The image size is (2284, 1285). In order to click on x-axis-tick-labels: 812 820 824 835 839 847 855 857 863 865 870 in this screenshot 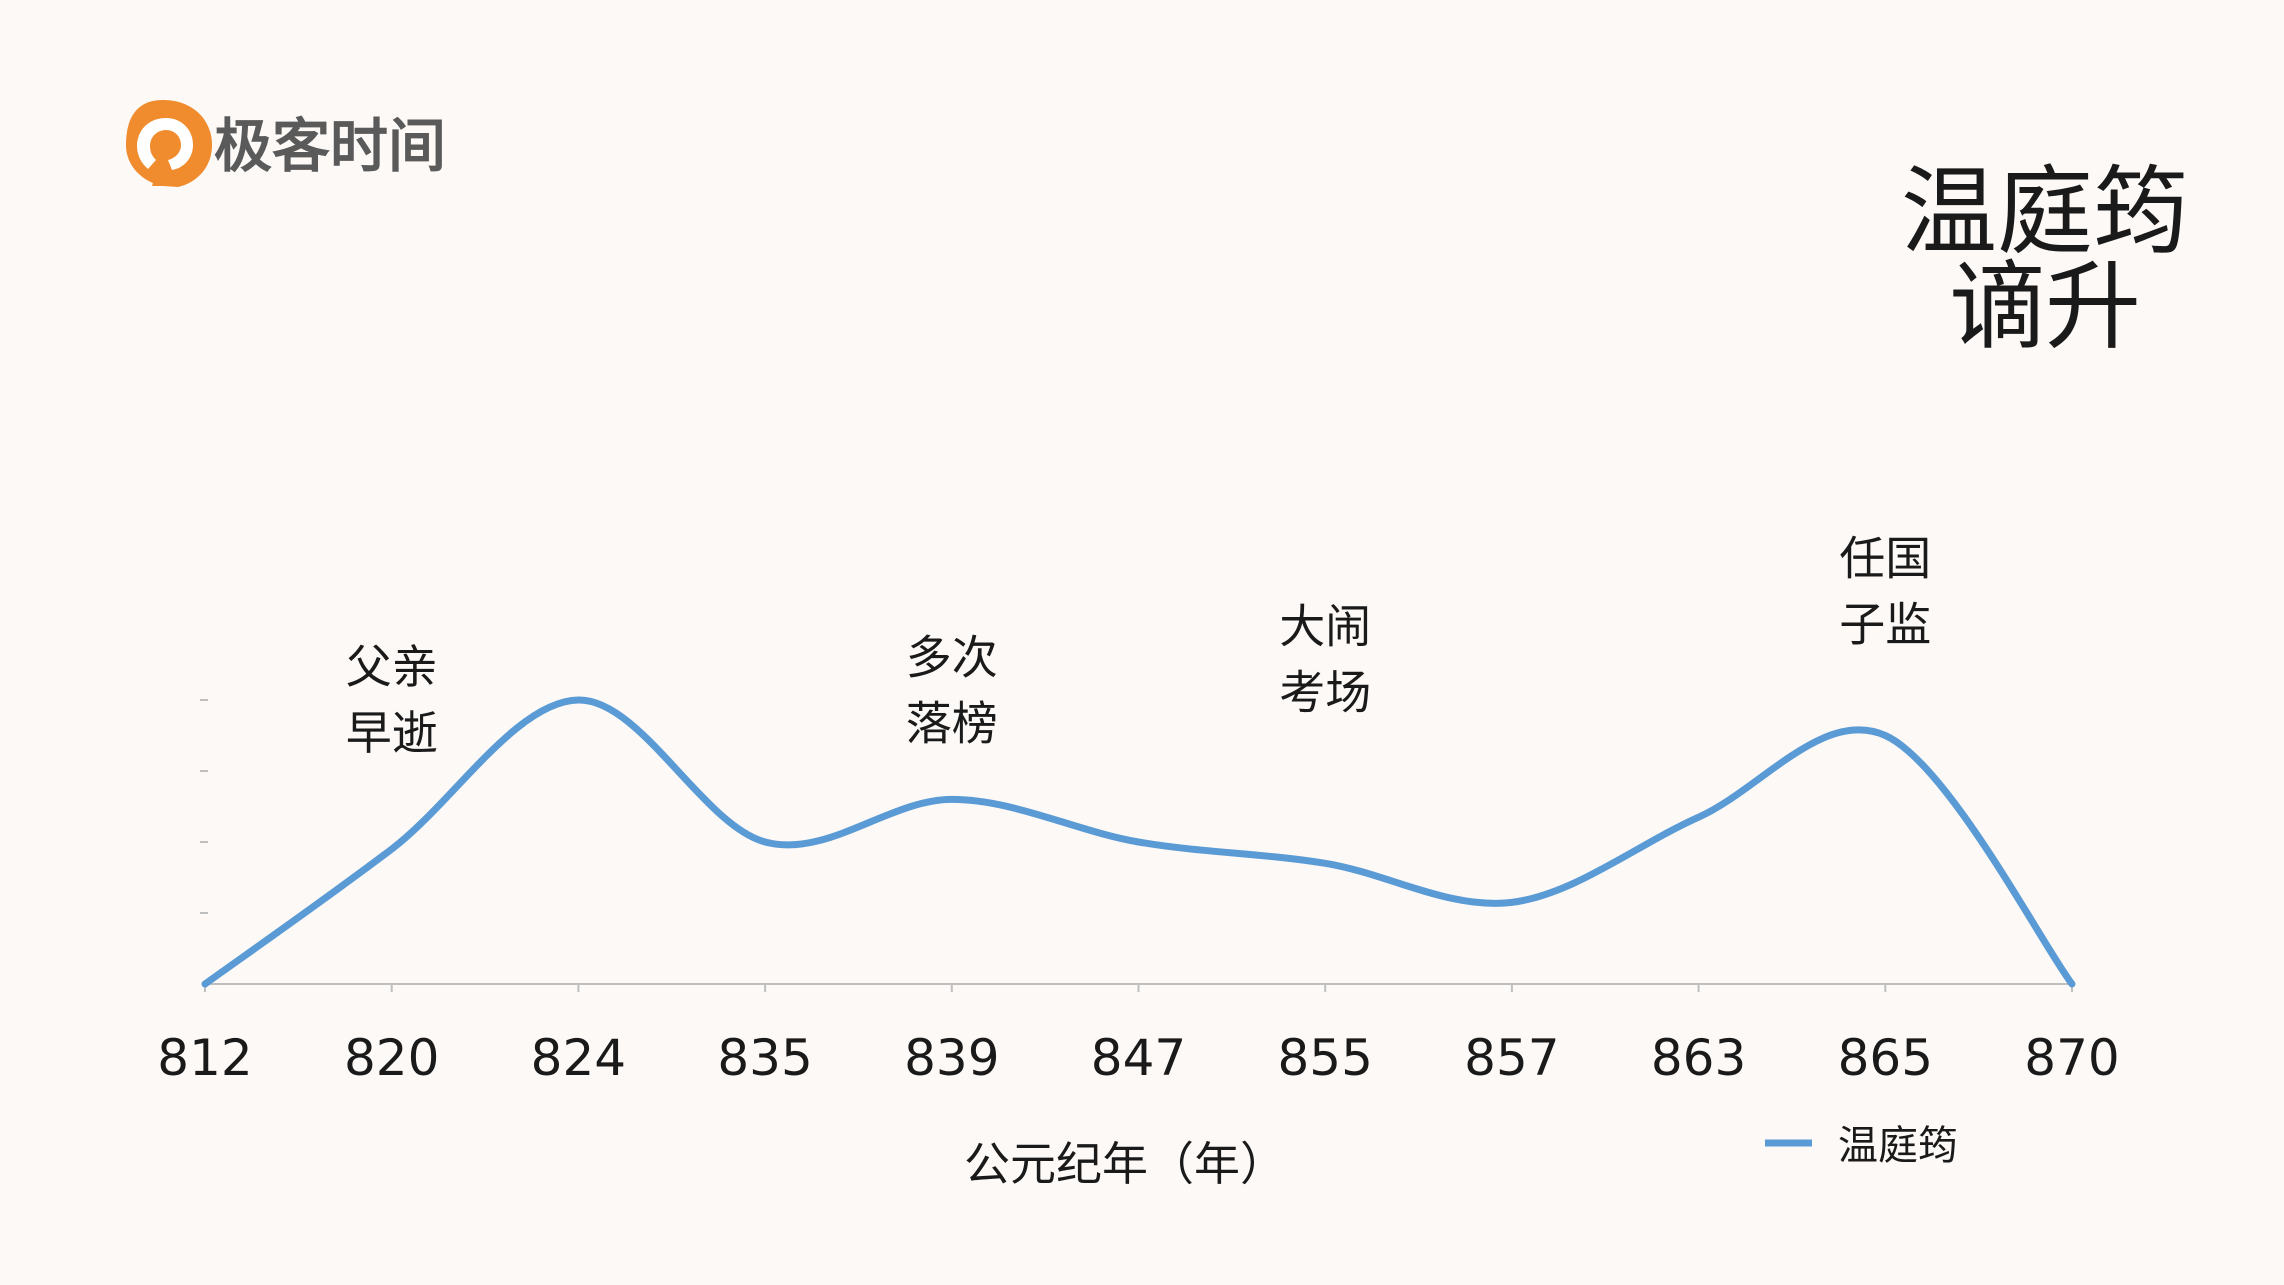, I will do `click(1138, 1058)`.